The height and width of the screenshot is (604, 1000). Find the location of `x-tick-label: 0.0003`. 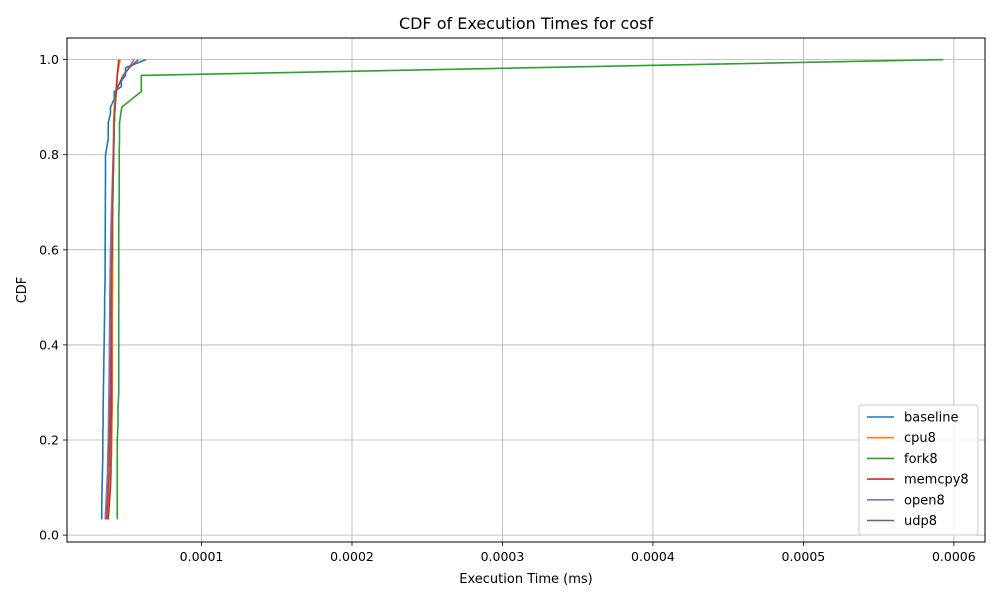

x-tick-label: 0.0003 is located at coordinates (503, 556).